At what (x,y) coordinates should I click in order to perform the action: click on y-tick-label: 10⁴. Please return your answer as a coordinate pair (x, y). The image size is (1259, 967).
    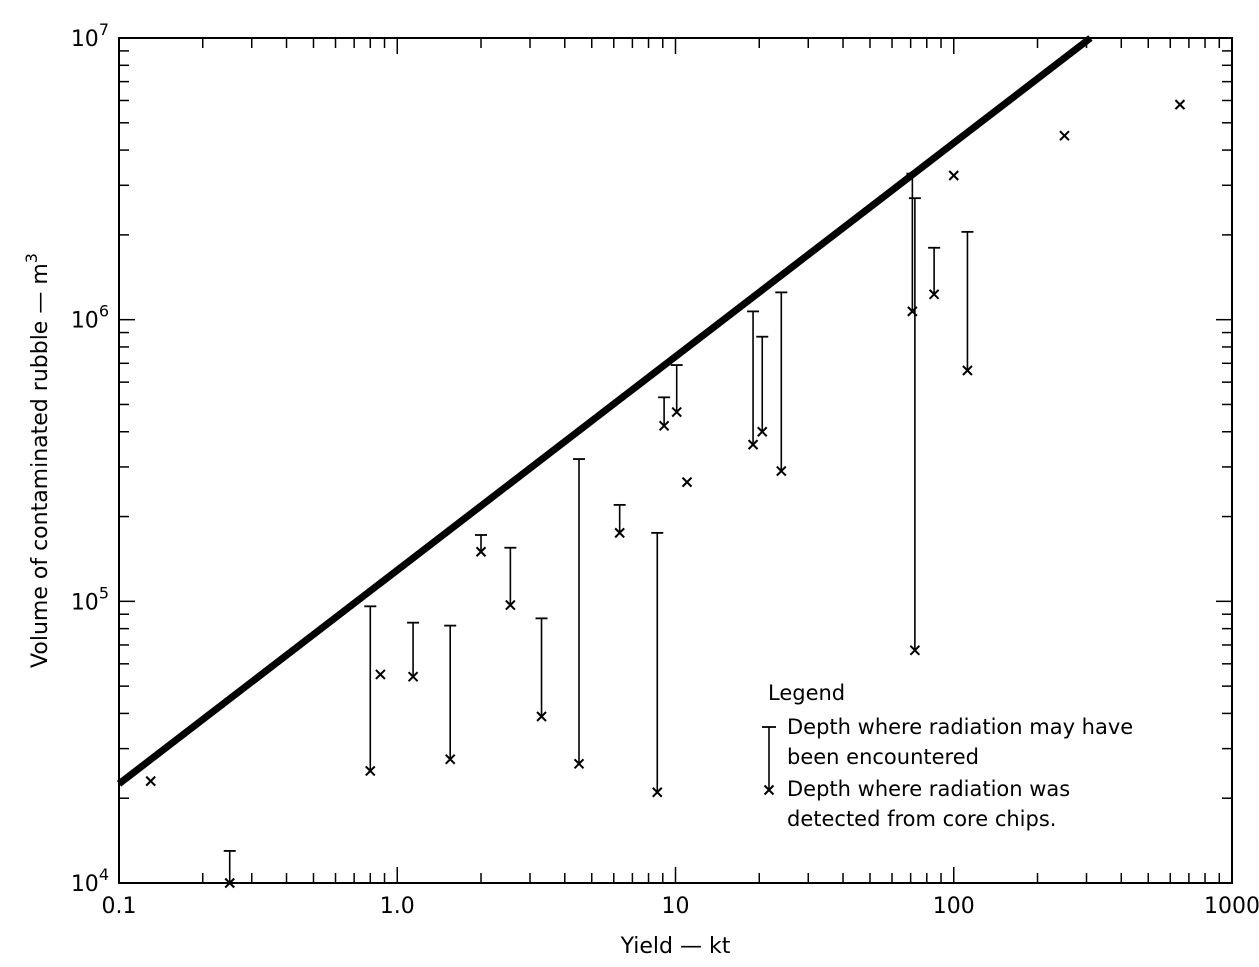
    Looking at the image, I should click on (90, 881).